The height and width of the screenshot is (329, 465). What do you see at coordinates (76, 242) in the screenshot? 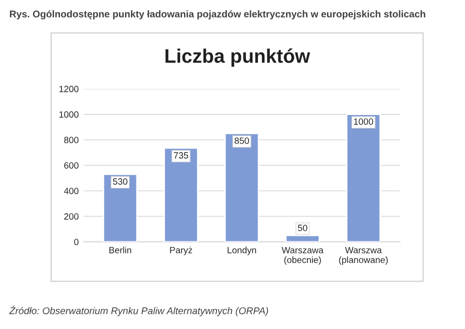
I see `y-tick-label: 0` at bounding box center [76, 242].